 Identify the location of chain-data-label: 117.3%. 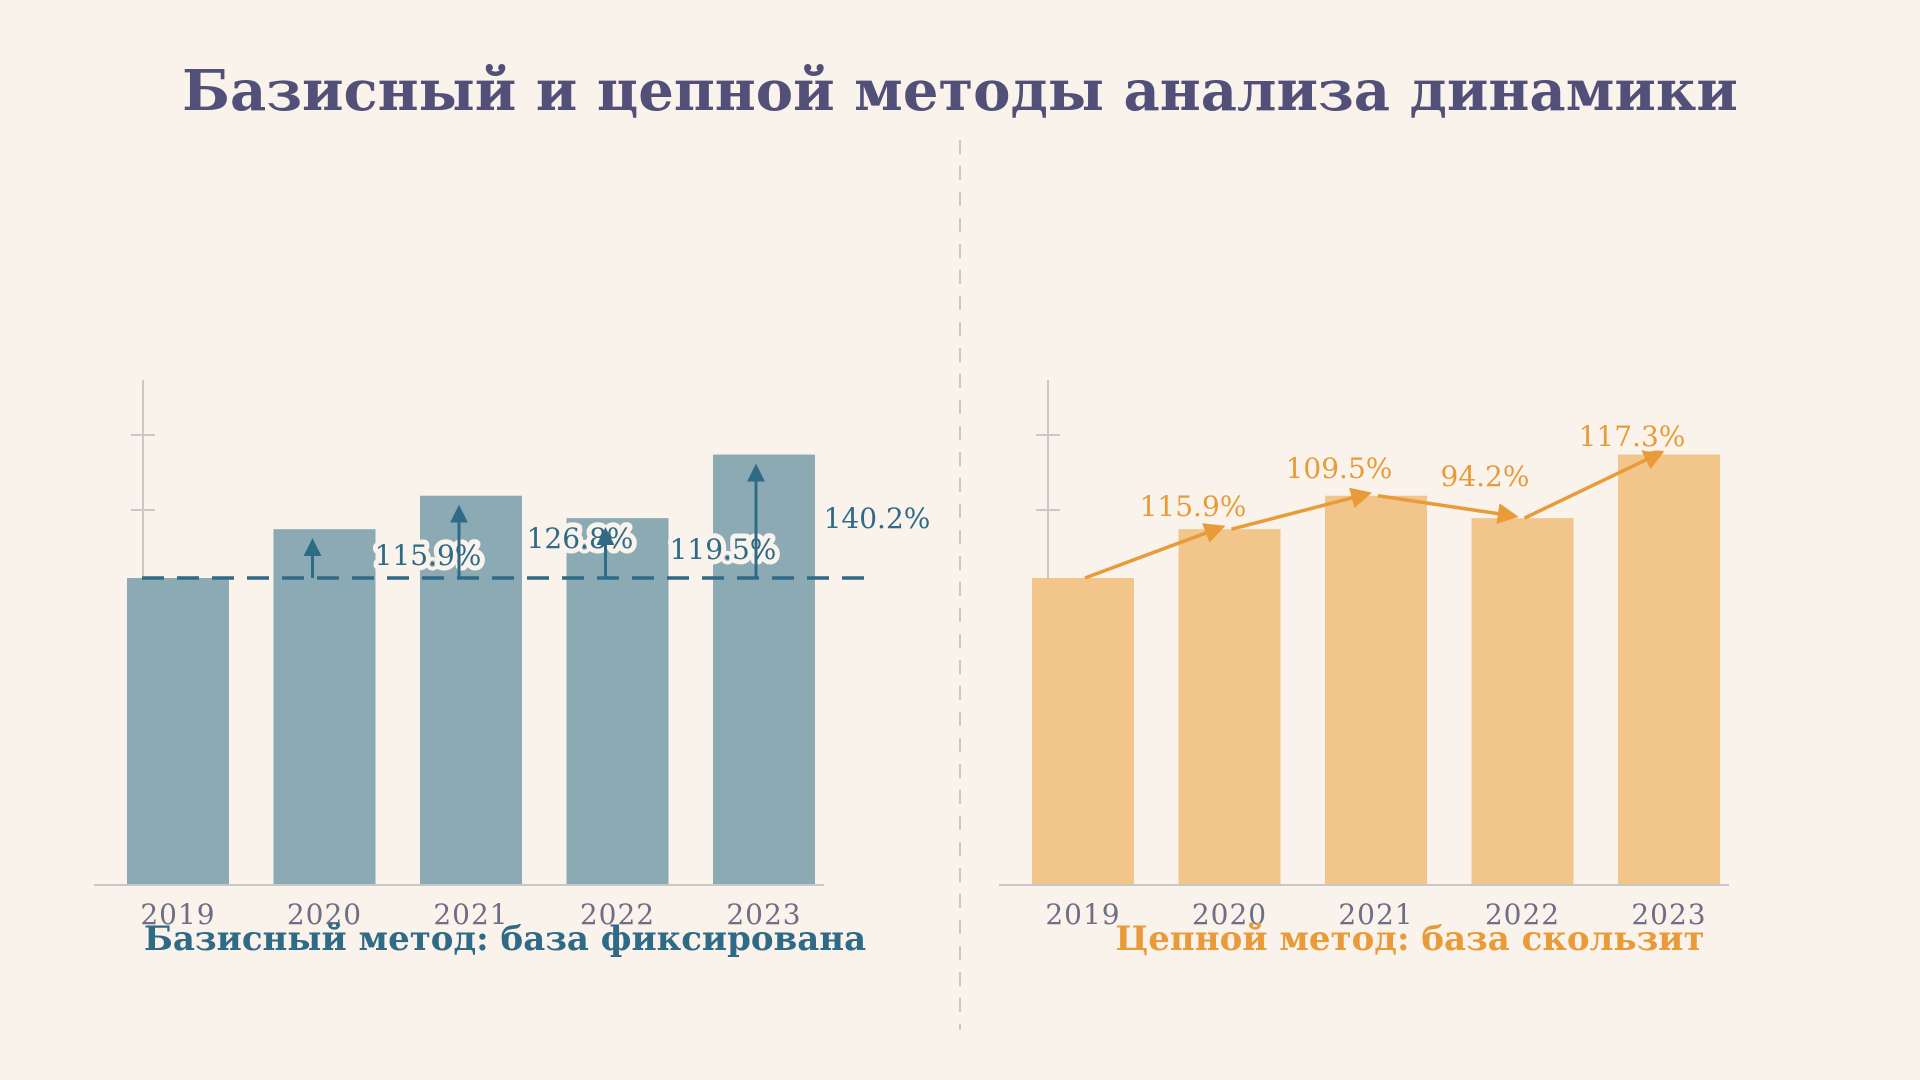
(1632, 436).